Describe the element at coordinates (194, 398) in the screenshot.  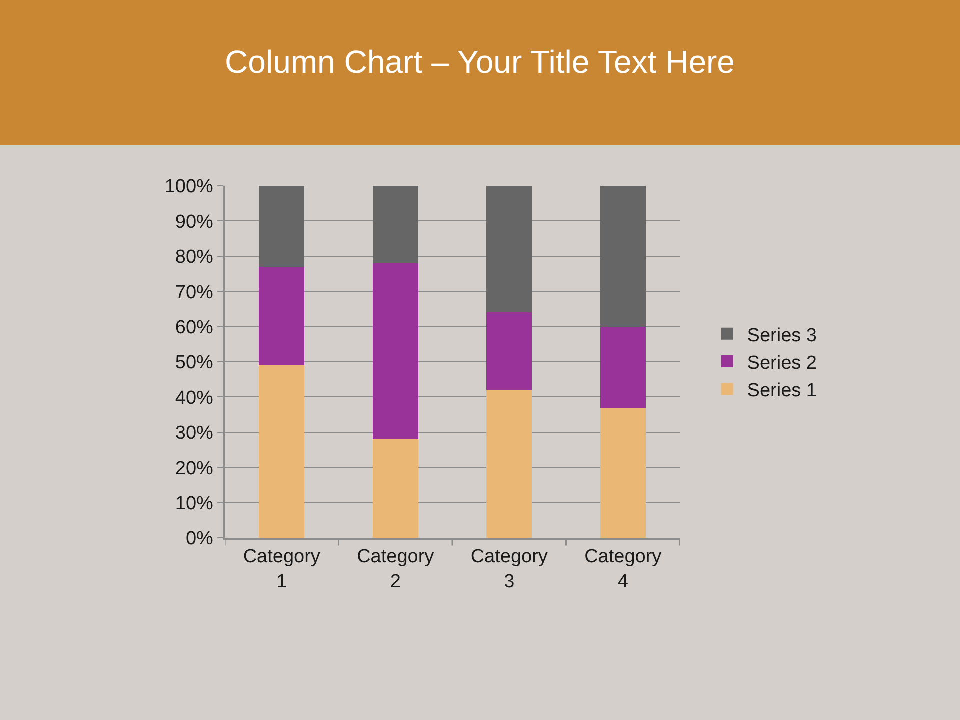
I see `y-tick-label: 40%` at that location.